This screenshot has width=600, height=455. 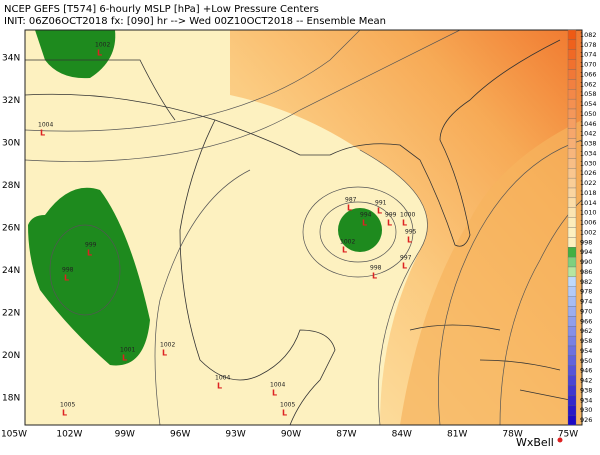 What do you see at coordinates (588, 114) in the screenshot?
I see `colorbar-label: 1050` at bounding box center [588, 114].